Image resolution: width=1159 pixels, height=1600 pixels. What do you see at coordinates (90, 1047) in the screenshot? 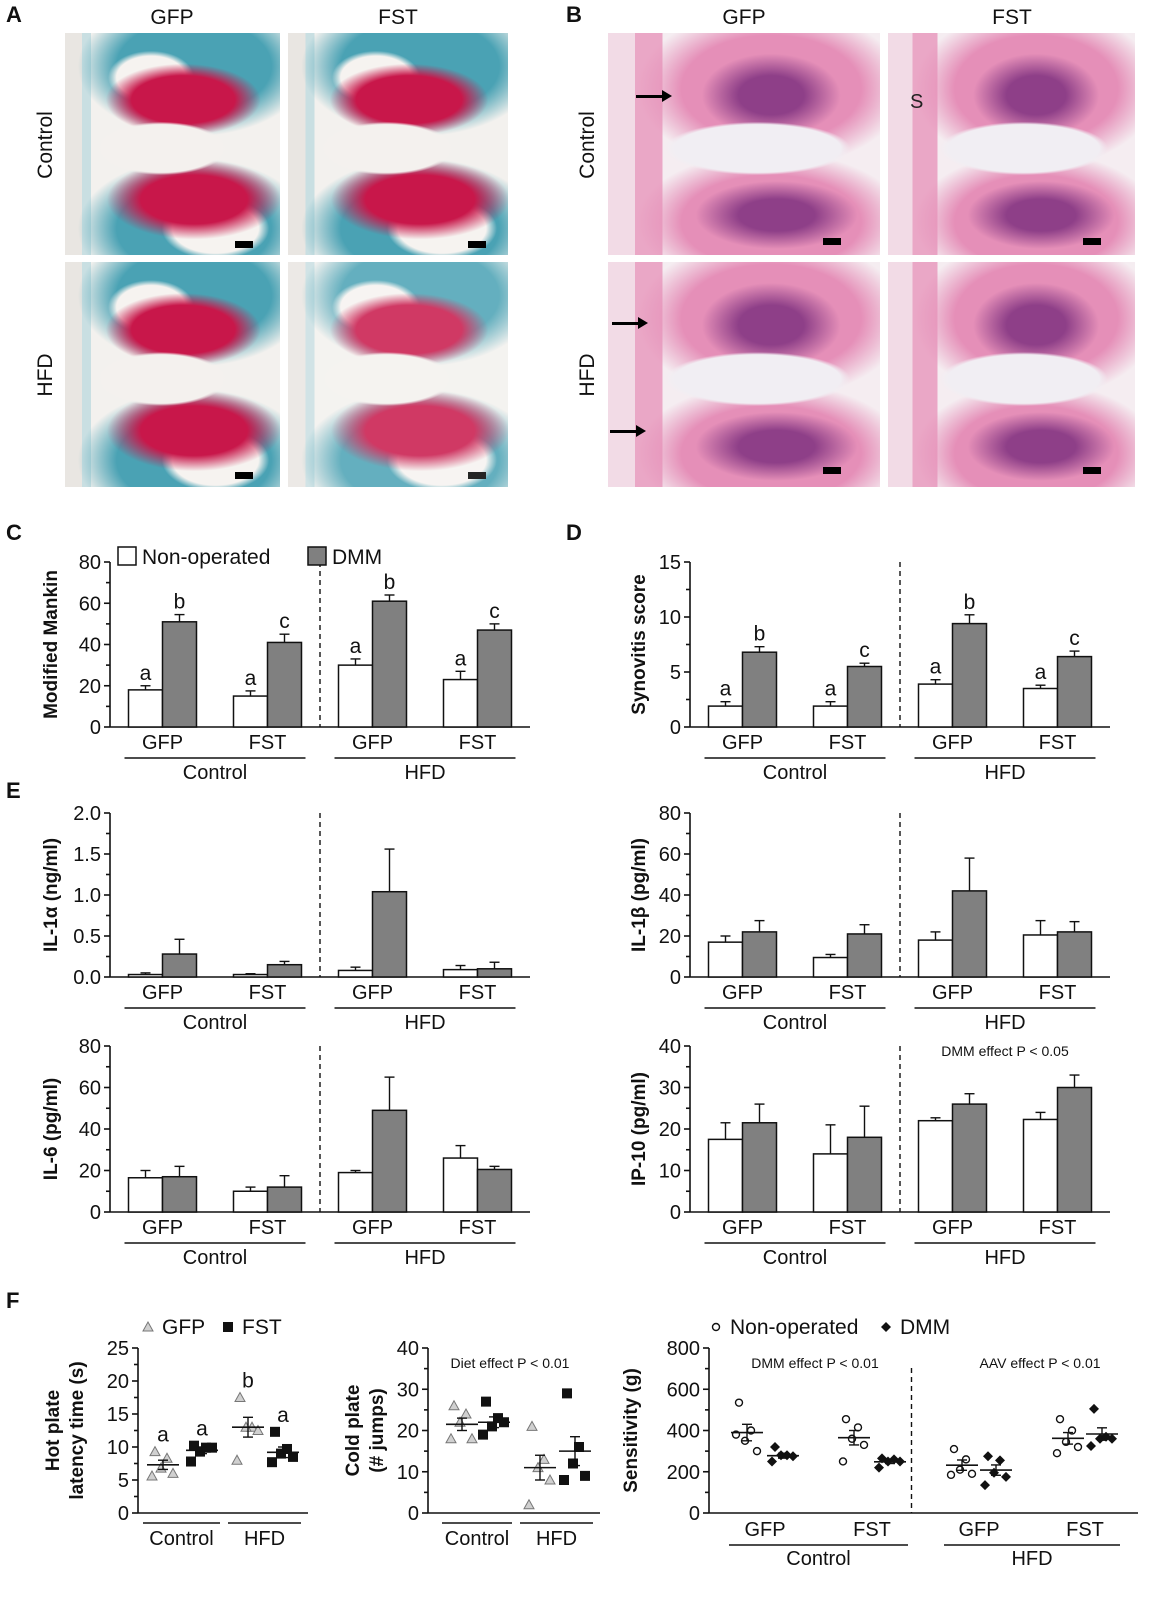
I see `y-tick-label: 80` at bounding box center [90, 1047].